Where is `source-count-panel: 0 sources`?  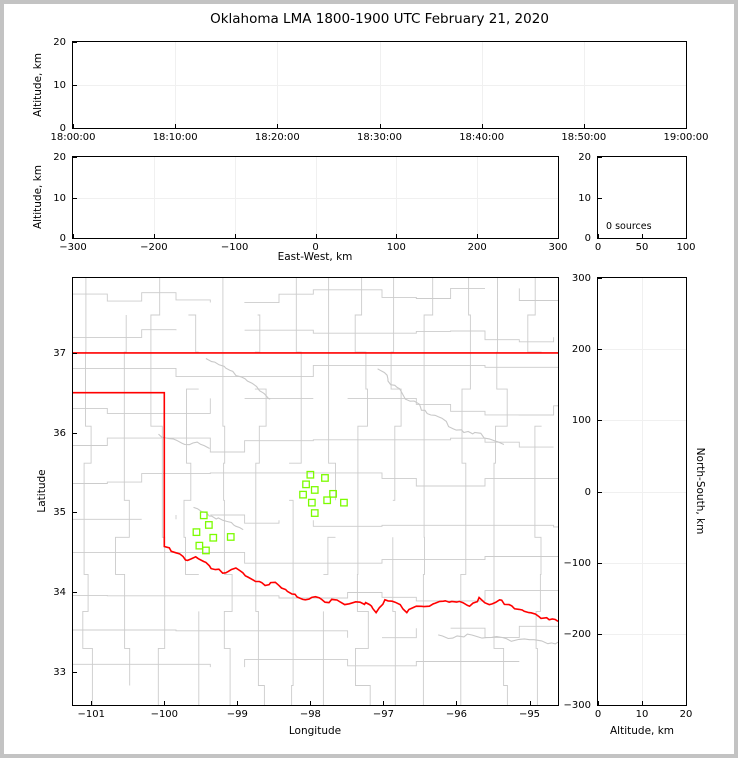
source-count-panel: 0 sources is located at coordinates (642, 197).